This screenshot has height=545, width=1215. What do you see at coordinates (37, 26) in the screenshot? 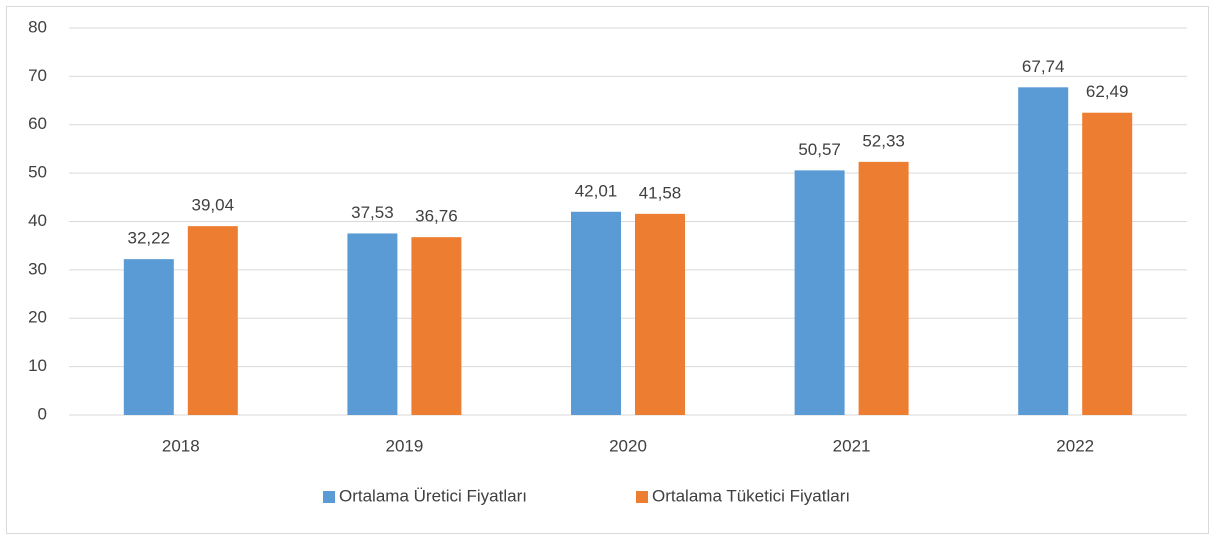
I see `y-tick-label: 80` at bounding box center [37, 26].